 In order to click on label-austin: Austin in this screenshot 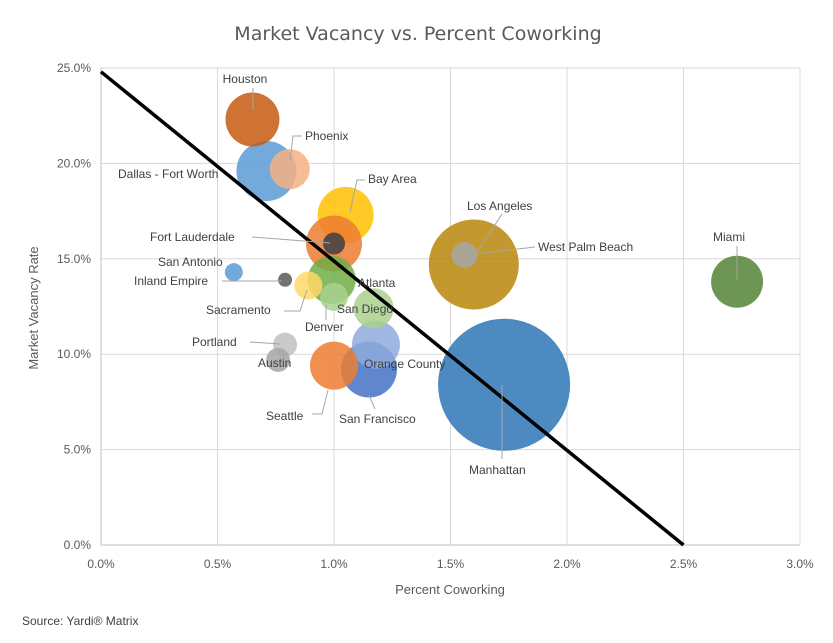, I will do `click(274, 363)`.